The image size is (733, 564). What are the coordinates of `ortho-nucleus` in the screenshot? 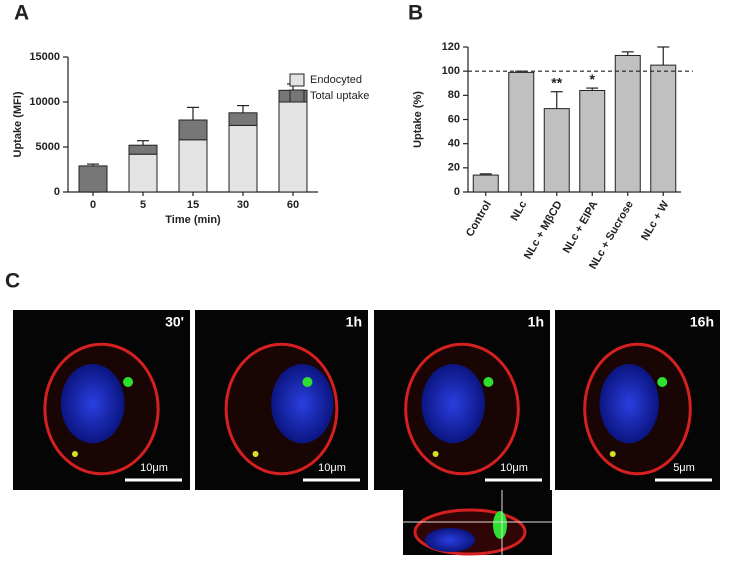 It's located at (450, 540).